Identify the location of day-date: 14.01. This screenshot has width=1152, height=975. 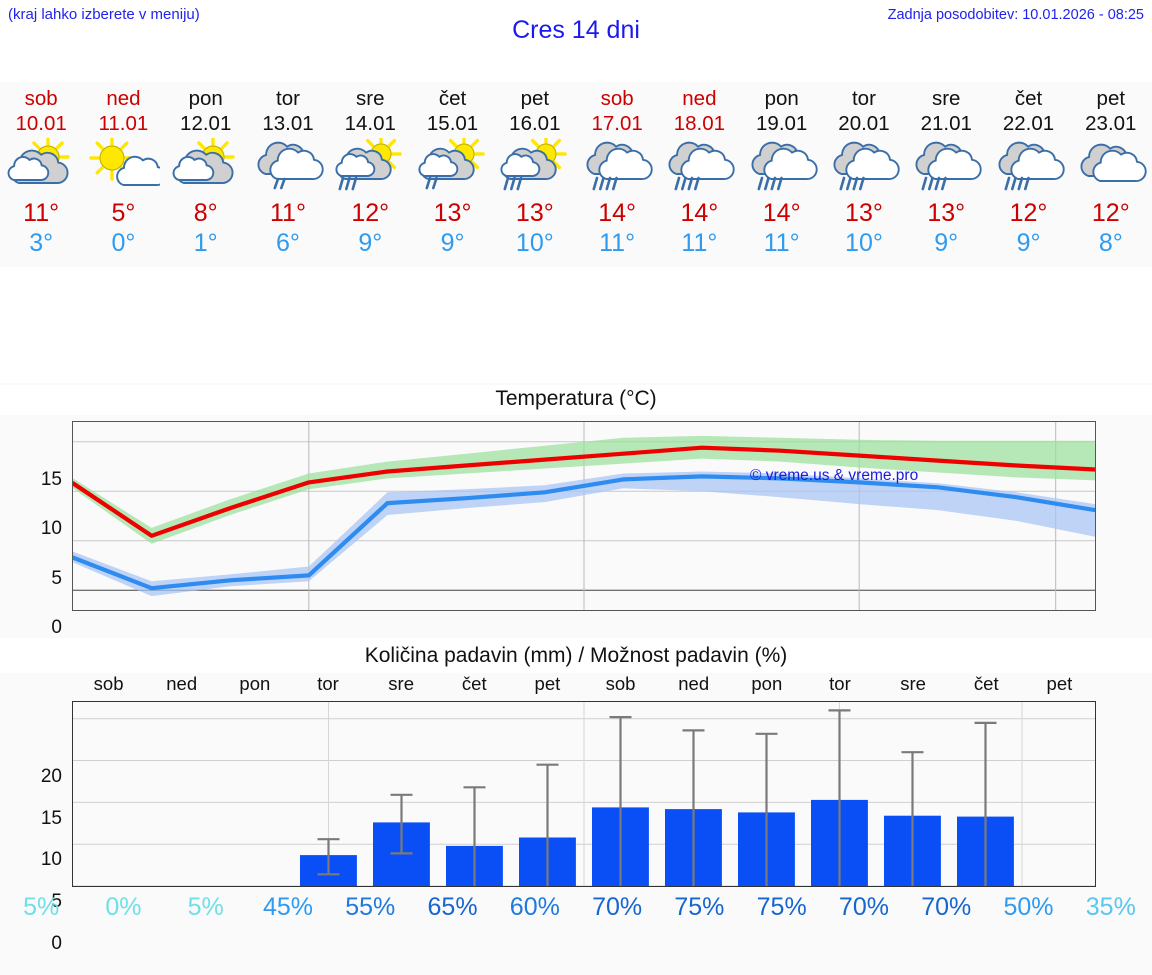
(370, 123).